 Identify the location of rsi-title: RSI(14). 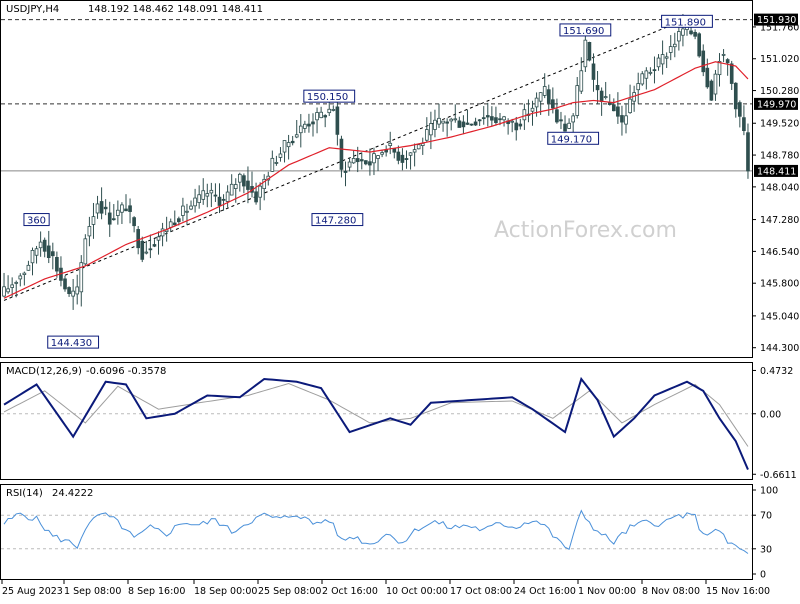
(24, 493).